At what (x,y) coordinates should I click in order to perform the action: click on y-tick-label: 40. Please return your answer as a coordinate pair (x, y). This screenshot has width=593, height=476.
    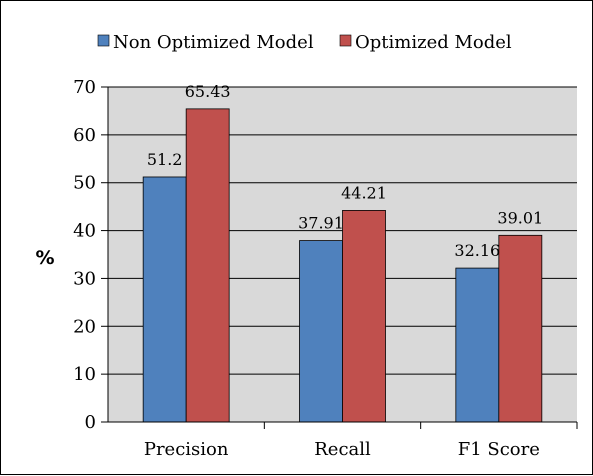
    Looking at the image, I should click on (84, 231).